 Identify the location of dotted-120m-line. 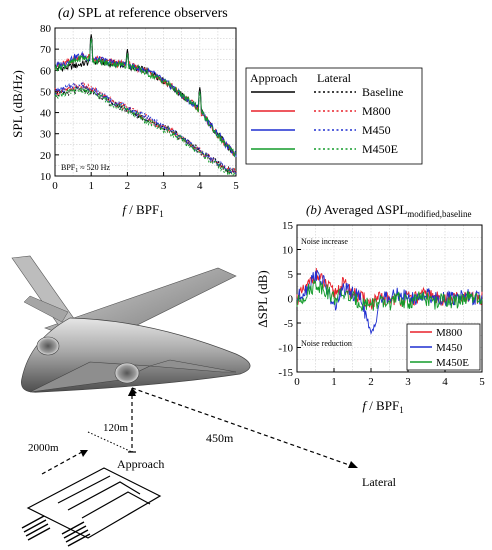
(110, 442).